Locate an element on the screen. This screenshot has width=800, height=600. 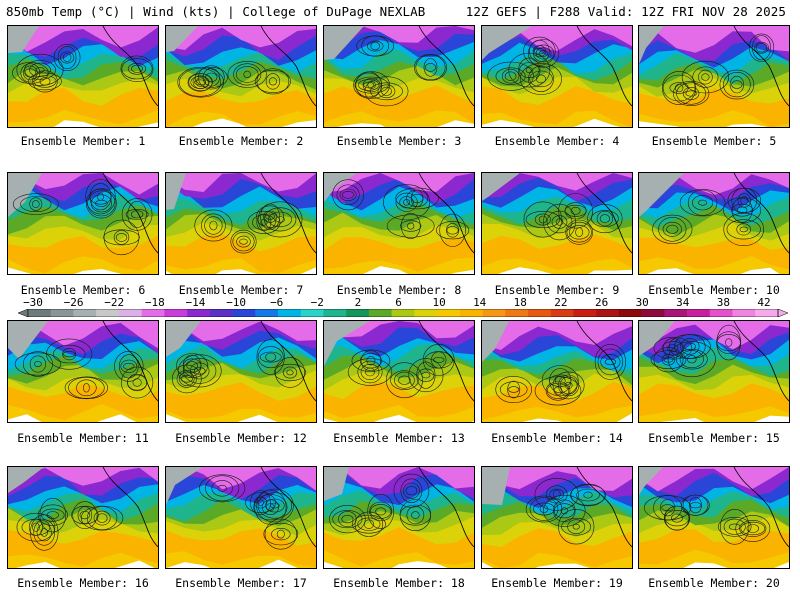
colorbar-tick-label: 26 is located at coordinates (601, 302).